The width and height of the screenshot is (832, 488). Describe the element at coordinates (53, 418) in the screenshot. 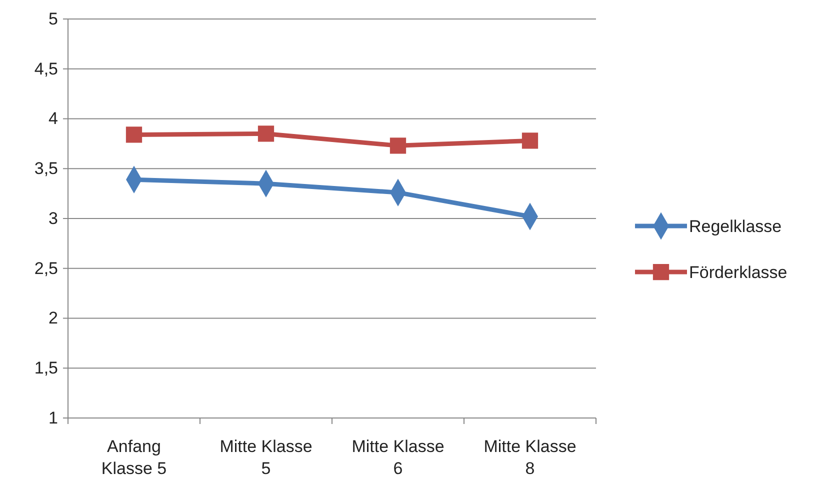

I see `y-tick-label: 1` at that location.